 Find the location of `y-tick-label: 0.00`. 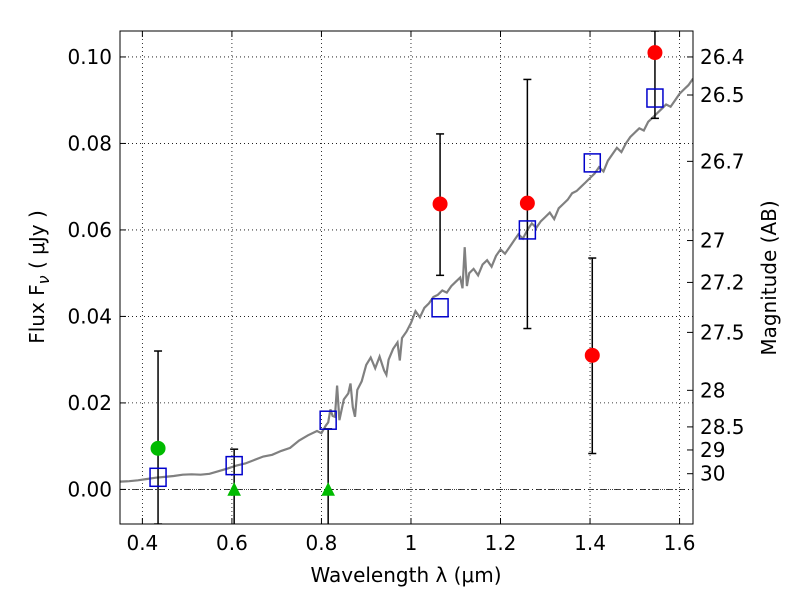

y-tick-label: 0.00 is located at coordinates (89, 489).